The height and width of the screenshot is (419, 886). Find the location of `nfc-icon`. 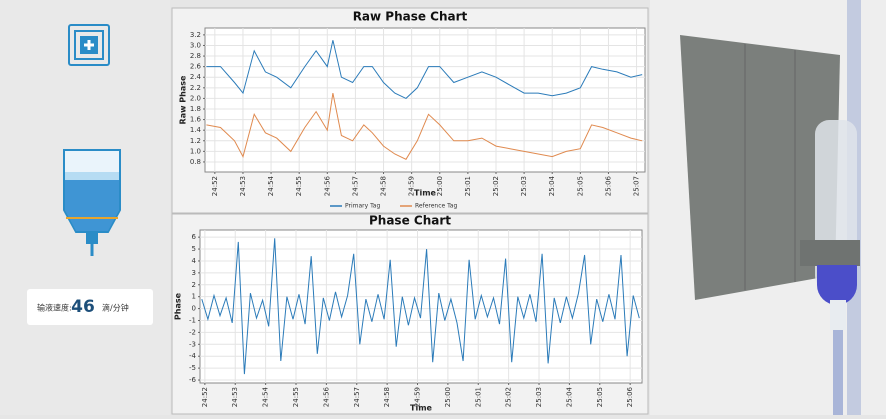

nfc-icon is located at coordinates (89, 45).